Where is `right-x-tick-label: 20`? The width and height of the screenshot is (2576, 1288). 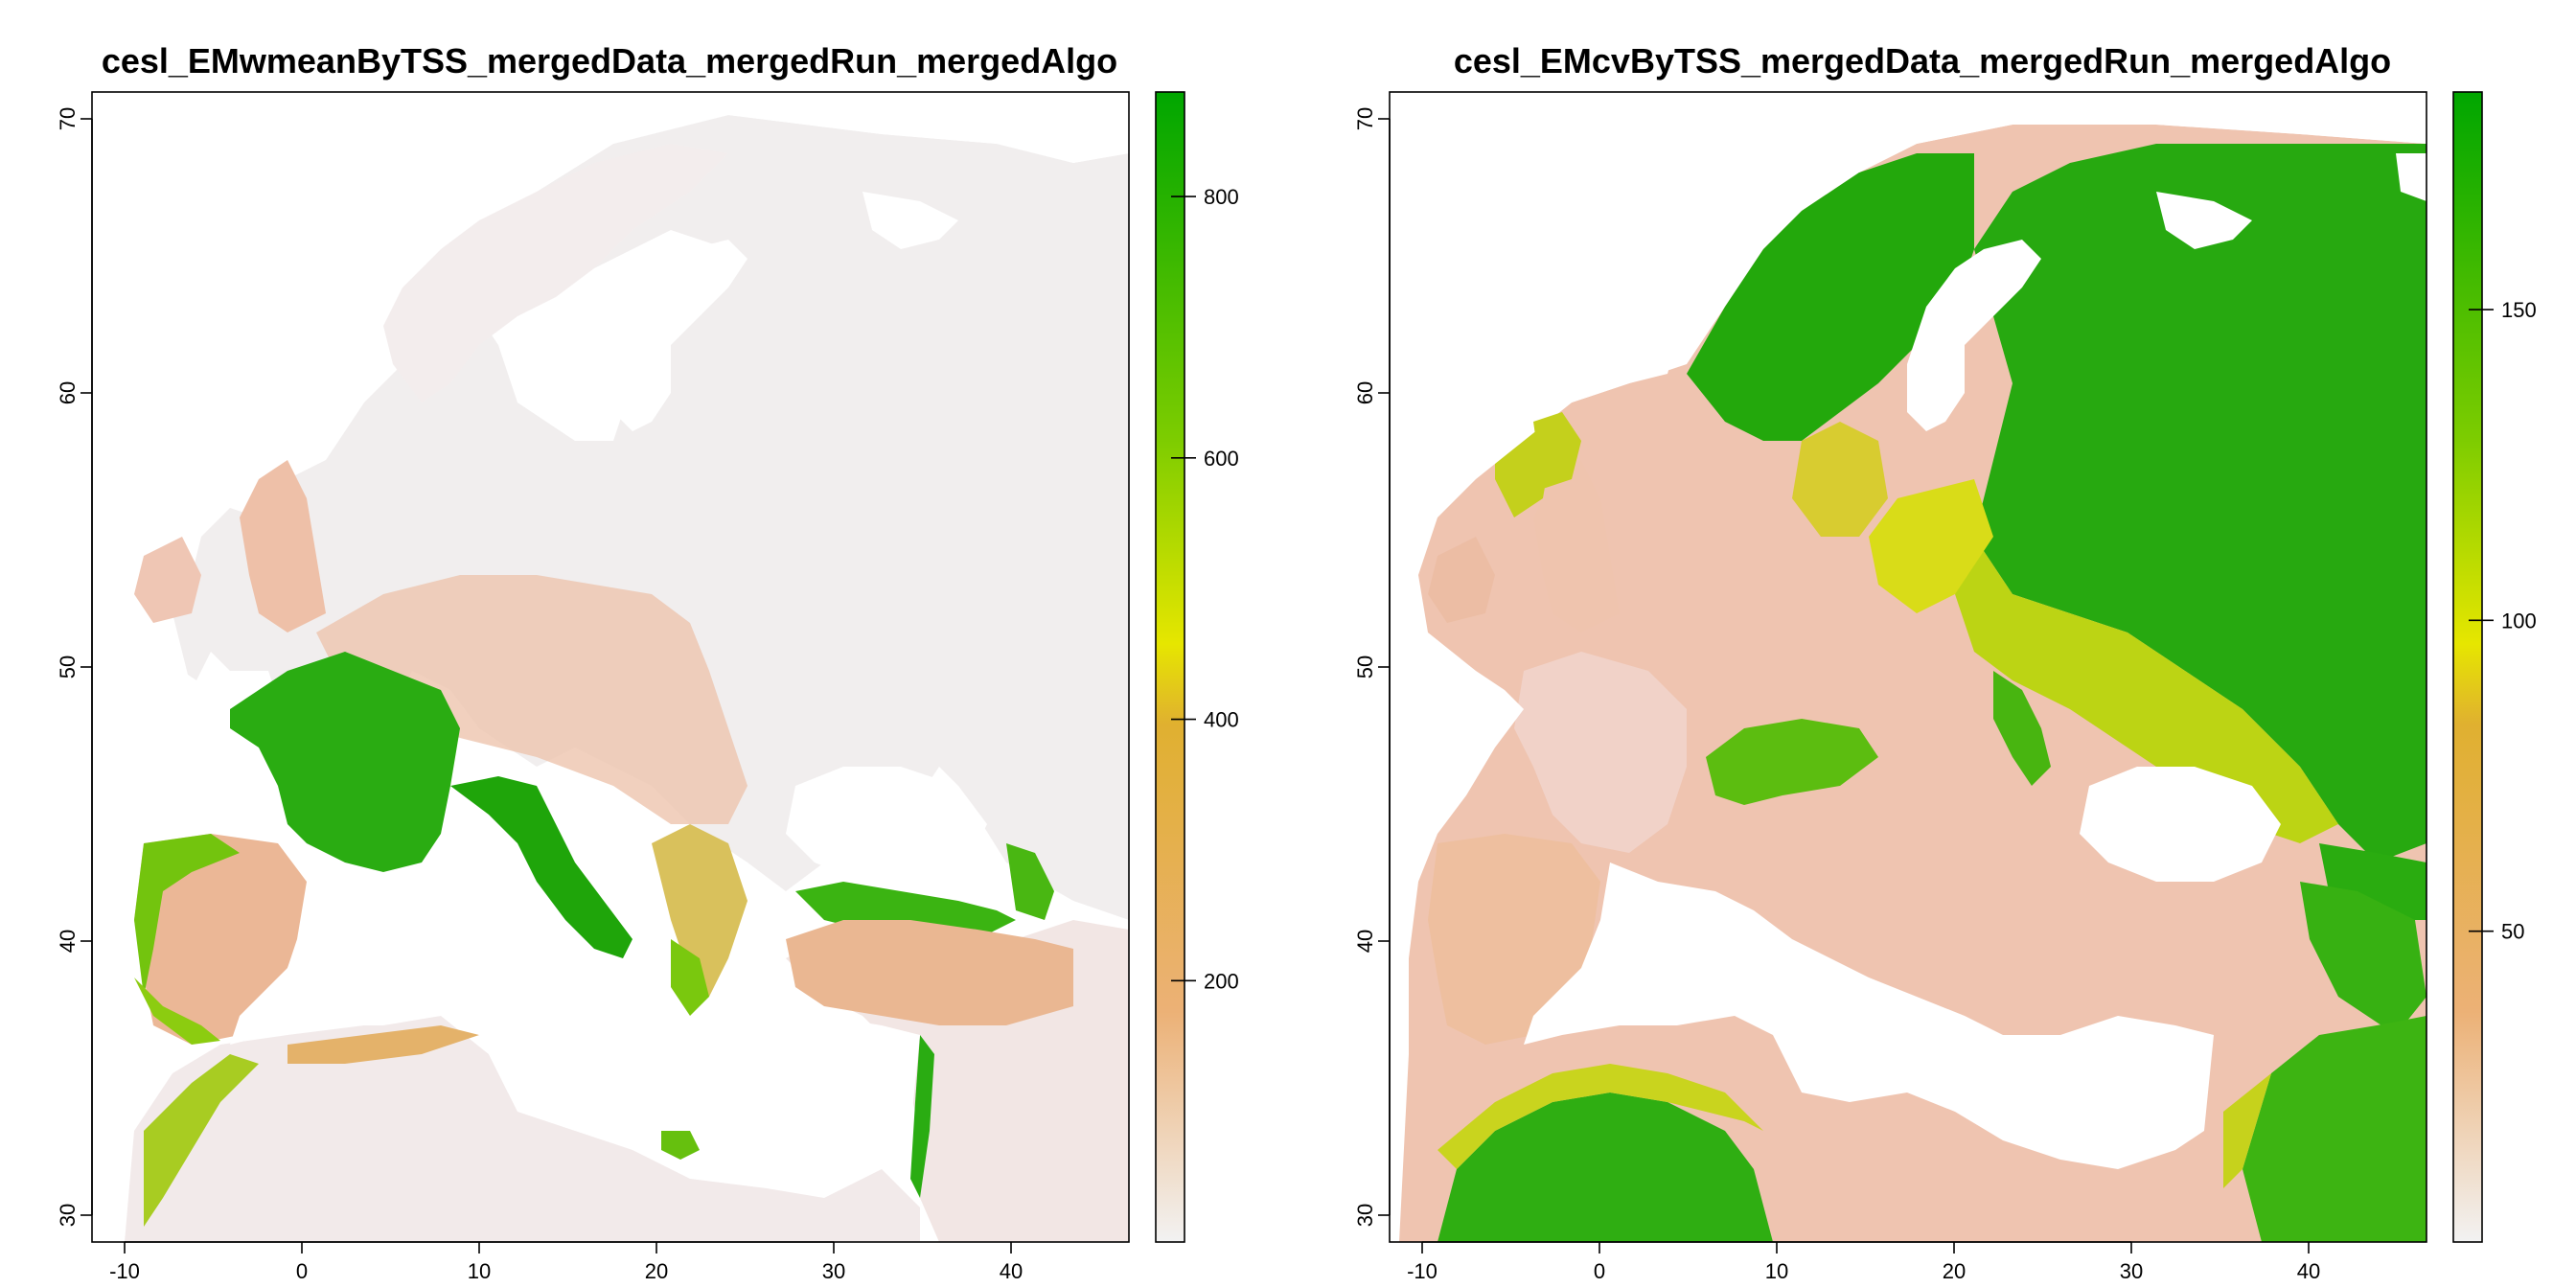 right-x-tick-label: 20 is located at coordinates (1954, 1271).